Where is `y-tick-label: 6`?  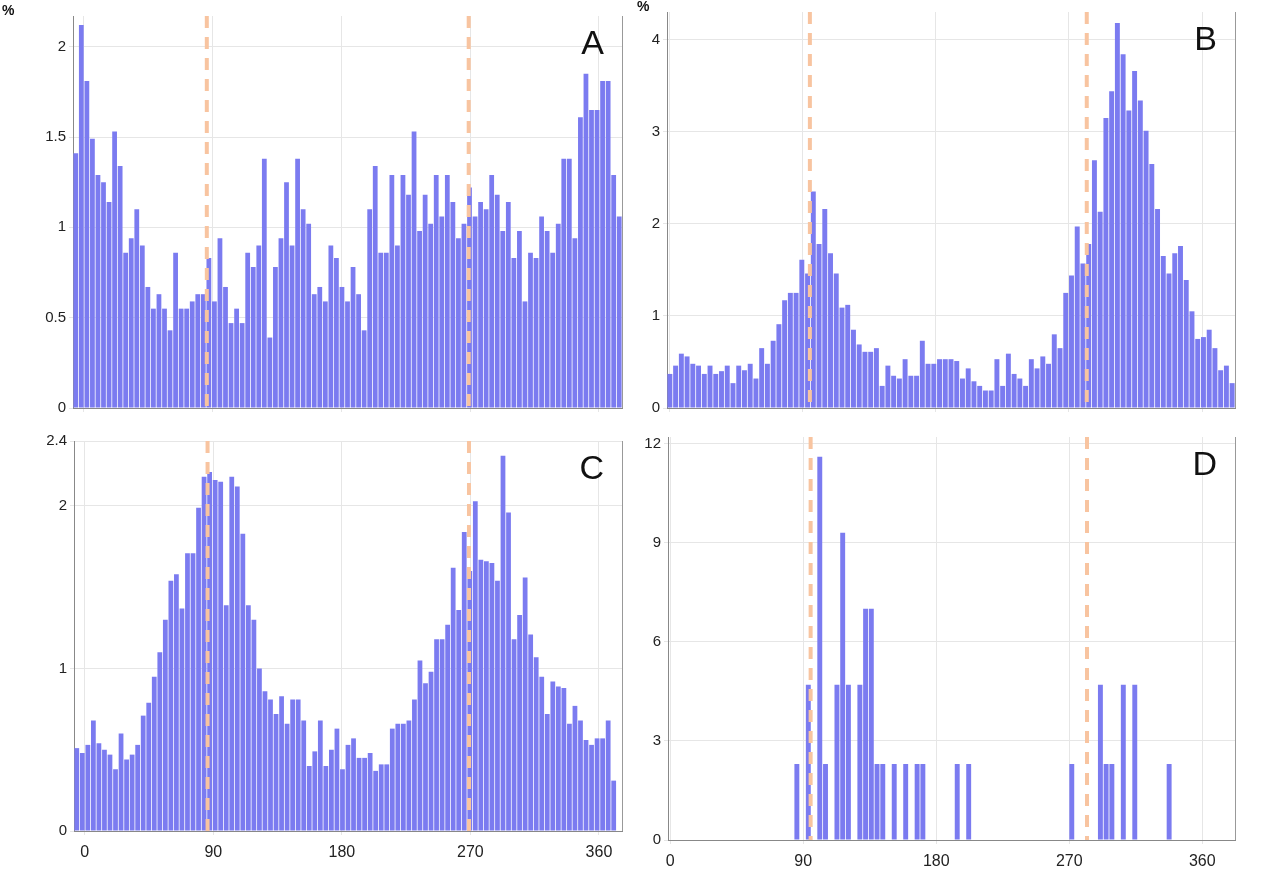 y-tick-label: 6 is located at coordinates (656, 640).